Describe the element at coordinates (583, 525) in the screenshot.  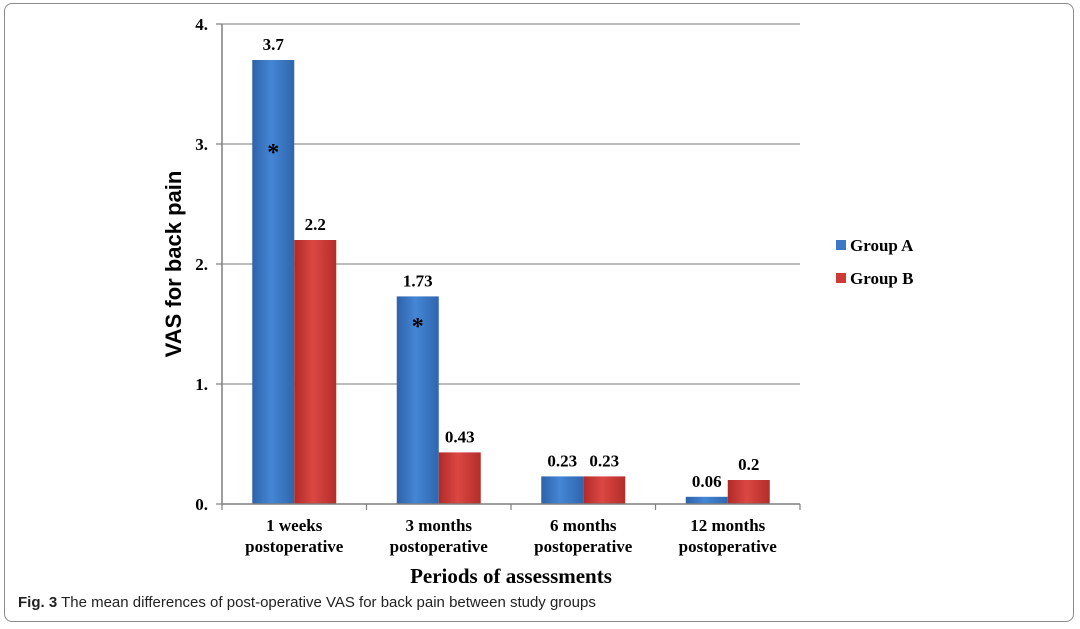
I see `x-tick-label: 6 months` at that location.